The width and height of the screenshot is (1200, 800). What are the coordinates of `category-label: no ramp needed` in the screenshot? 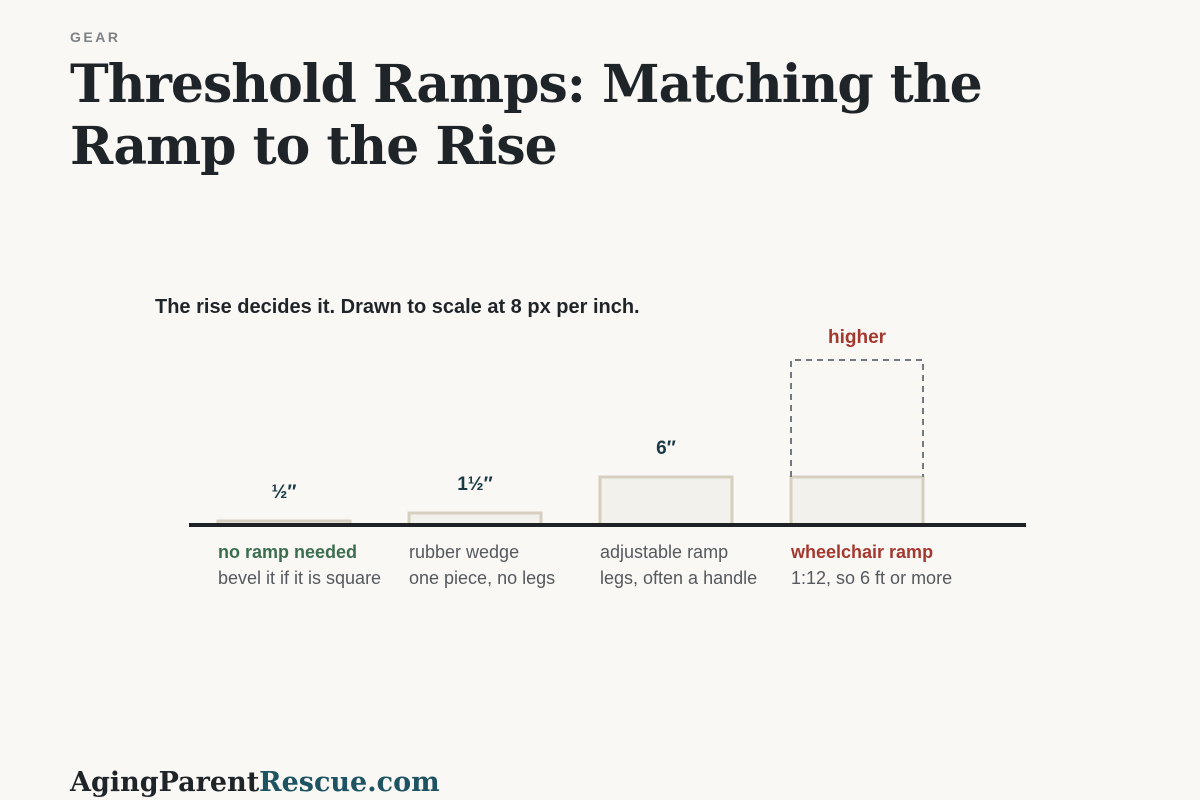 It's located at (287, 552).